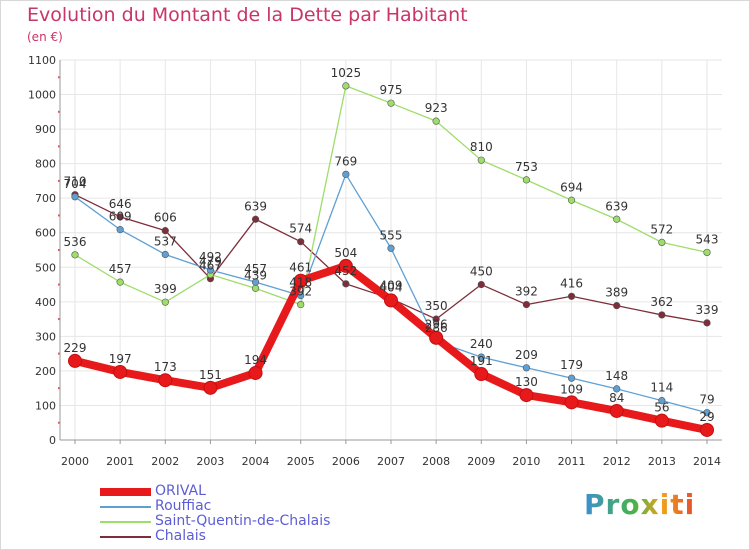  Describe the element at coordinates (616, 293) in the screenshot. I see `data-label: 389` at that location.